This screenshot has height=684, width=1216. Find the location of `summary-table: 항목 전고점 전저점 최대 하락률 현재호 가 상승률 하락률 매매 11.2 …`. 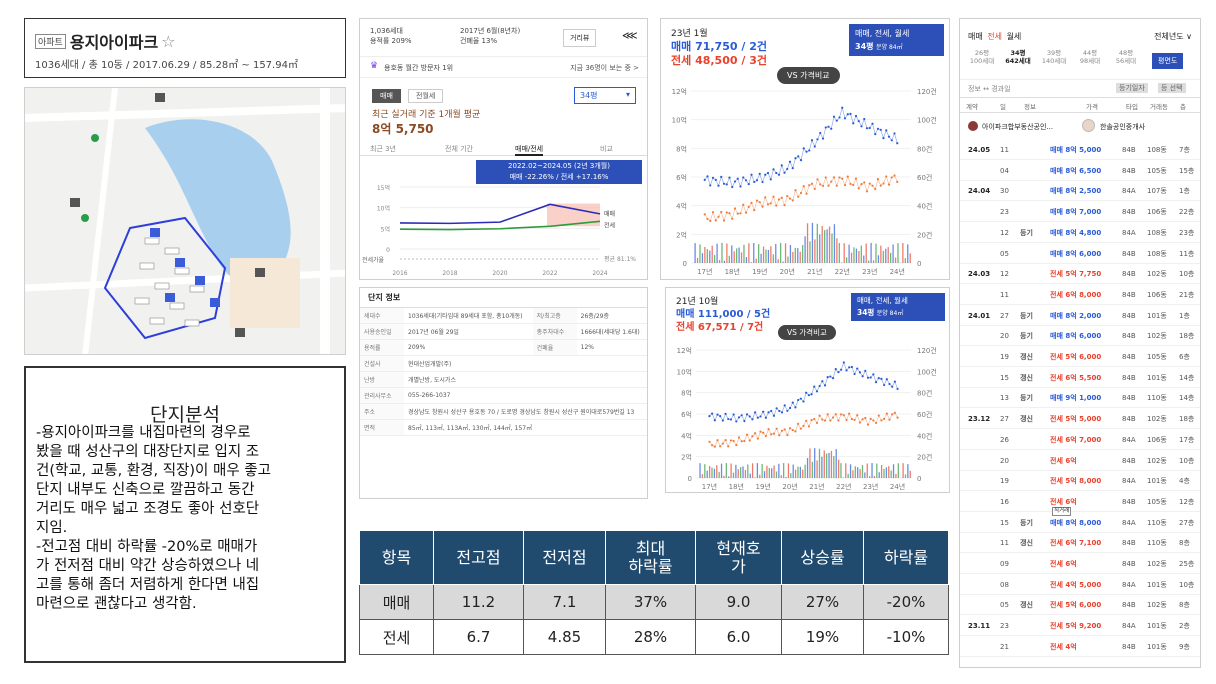

summary-table: 항목 전고점 전저점 최대 하락률 현재호 가 상승률 하락률 매매 11.2 … is located at coordinates (654, 592).